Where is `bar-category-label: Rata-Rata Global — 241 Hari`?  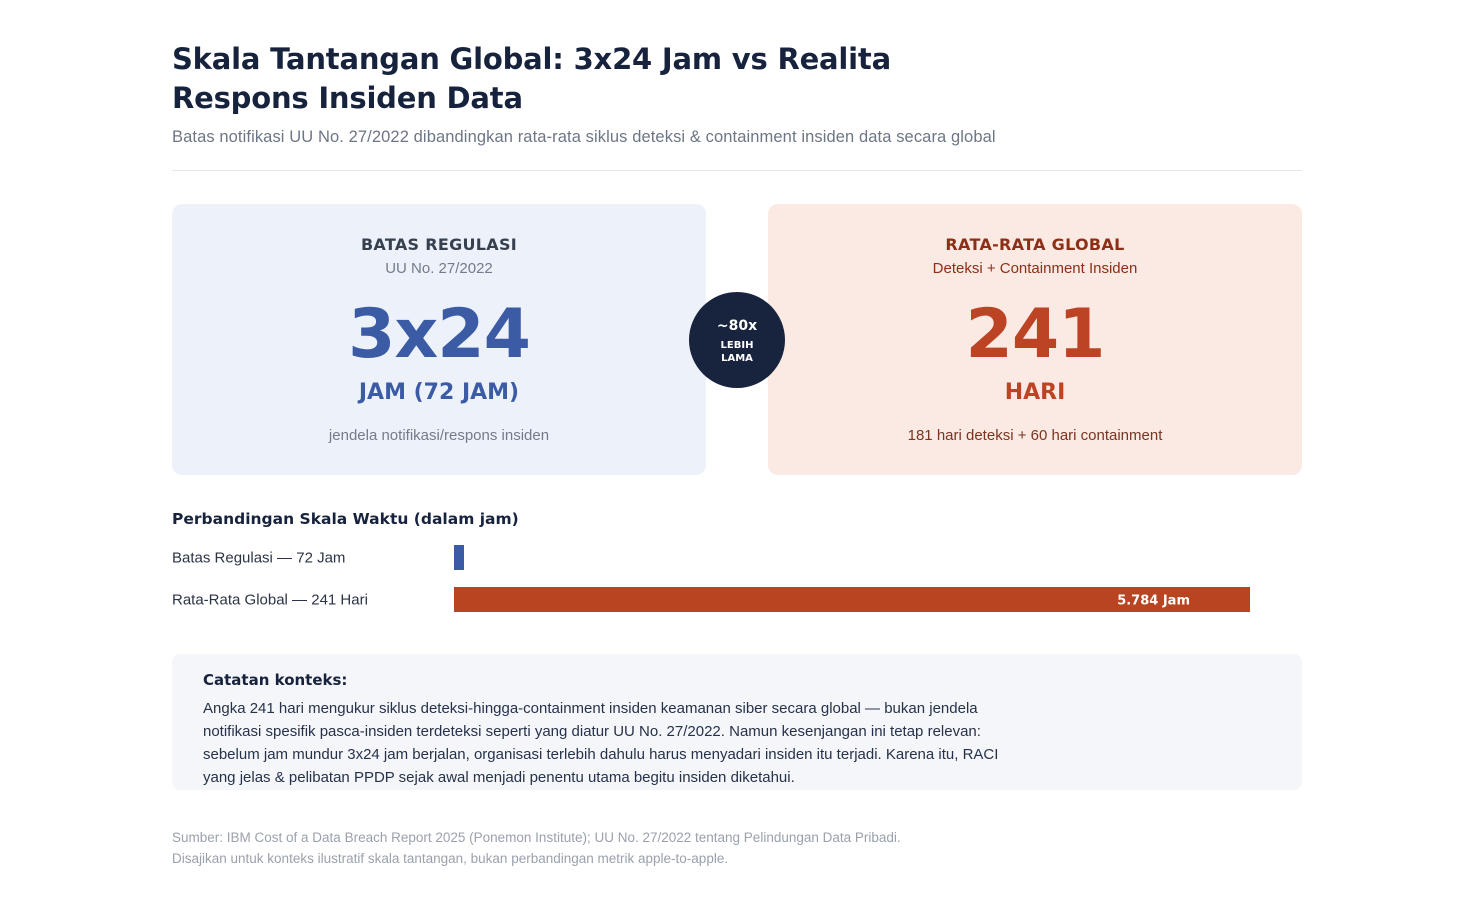 bar-category-label: Rata-Rata Global — 241 Hari is located at coordinates (270, 600).